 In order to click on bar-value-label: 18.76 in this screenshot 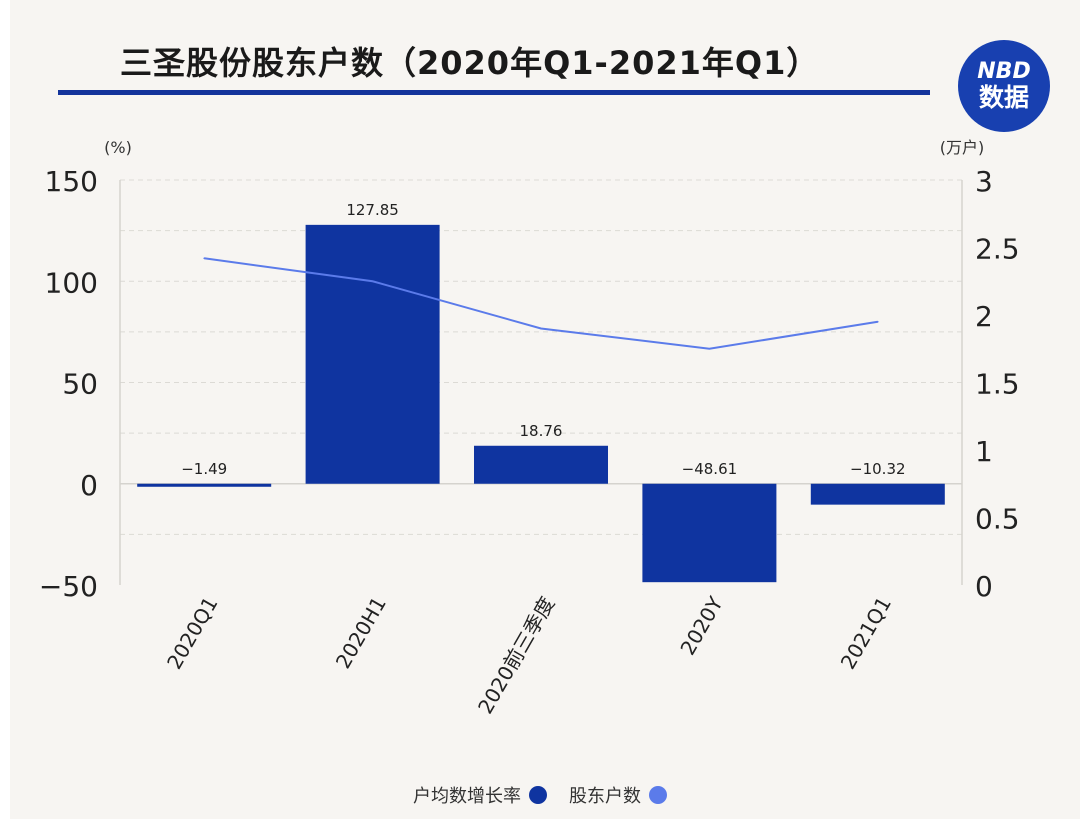, I will do `click(541, 431)`.